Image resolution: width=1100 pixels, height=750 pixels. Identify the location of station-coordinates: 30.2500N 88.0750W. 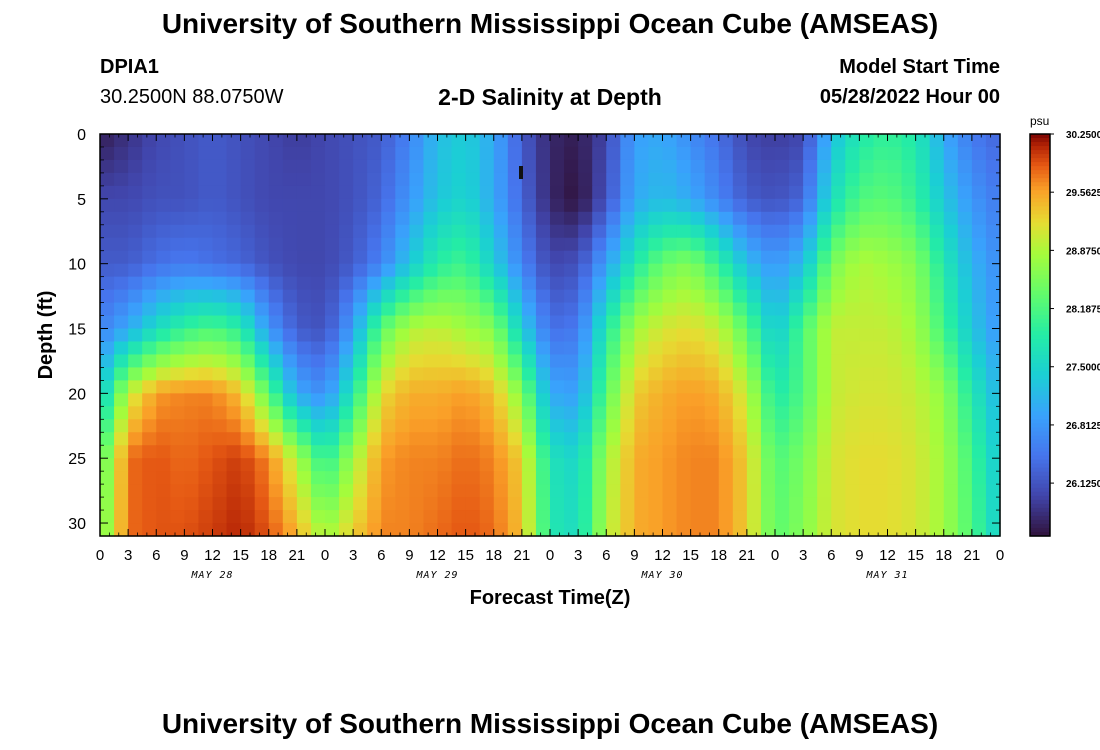
(192, 97).